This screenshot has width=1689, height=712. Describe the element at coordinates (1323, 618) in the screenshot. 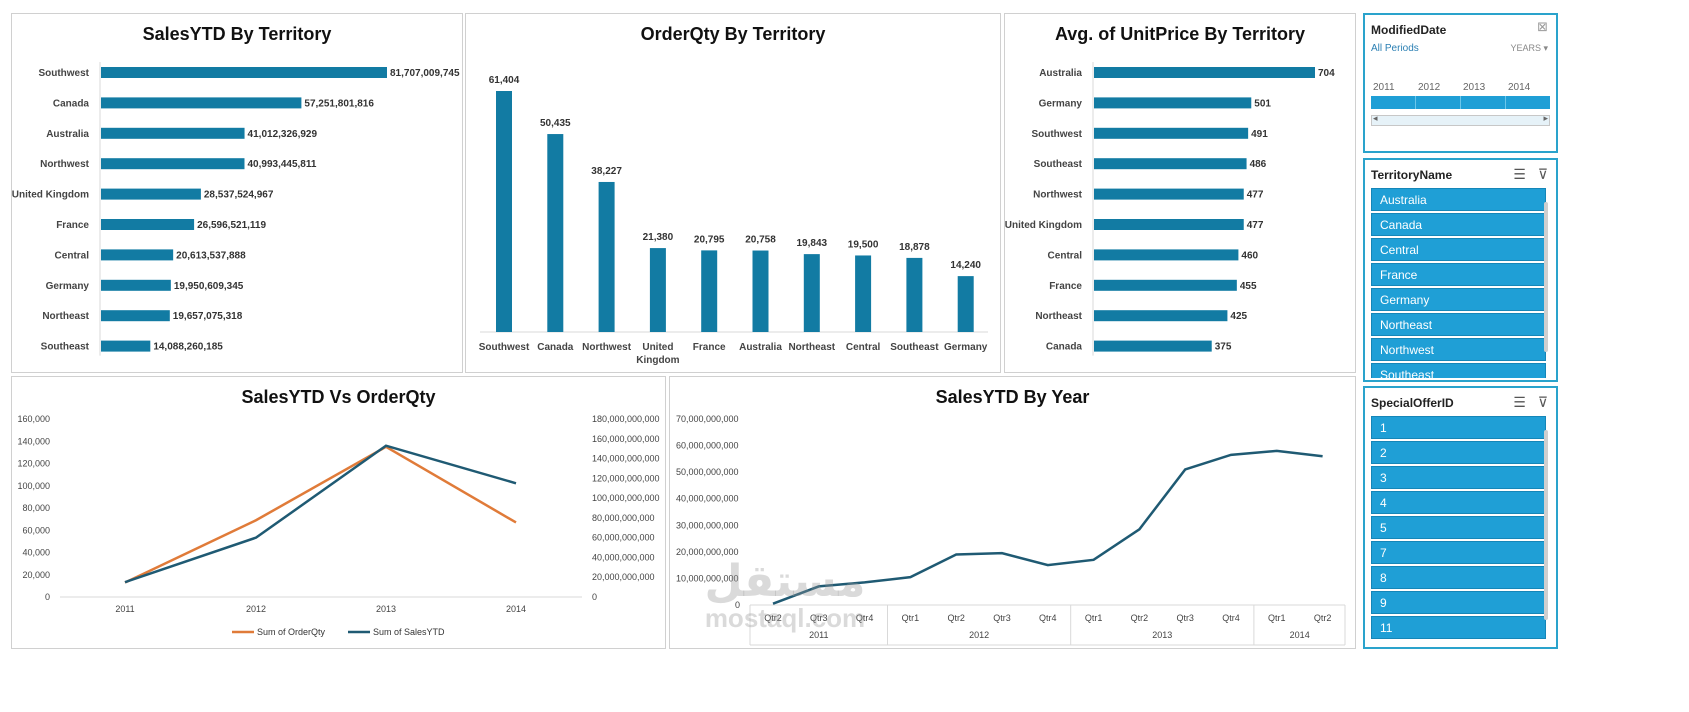

I see `quarter-tick-label: Qtr2` at that location.